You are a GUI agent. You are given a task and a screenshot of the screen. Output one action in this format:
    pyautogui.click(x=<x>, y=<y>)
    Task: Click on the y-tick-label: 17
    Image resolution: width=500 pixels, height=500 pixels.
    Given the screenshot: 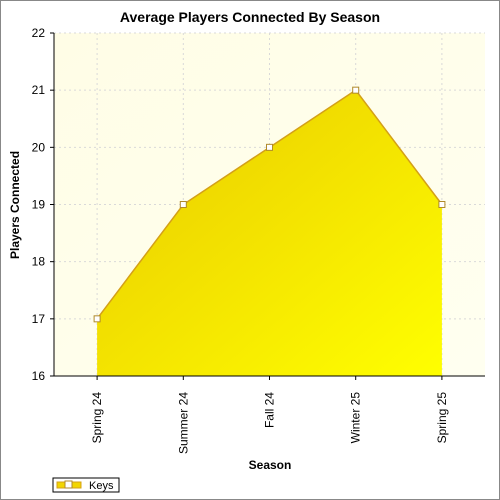 What is the action you would take?
    pyautogui.click(x=39, y=319)
    